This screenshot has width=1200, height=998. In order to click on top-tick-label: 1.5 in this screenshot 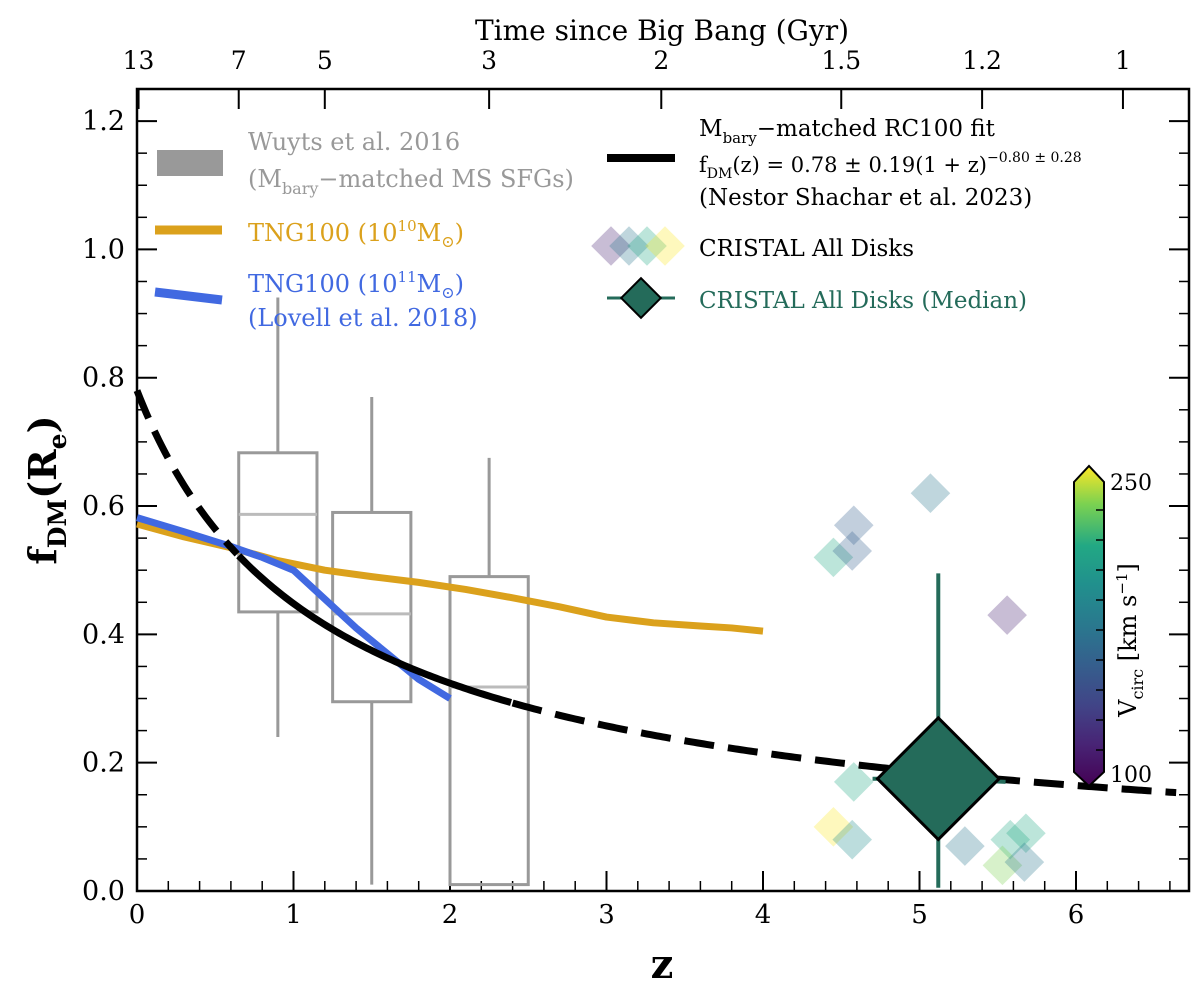, I will do `click(841, 60)`.